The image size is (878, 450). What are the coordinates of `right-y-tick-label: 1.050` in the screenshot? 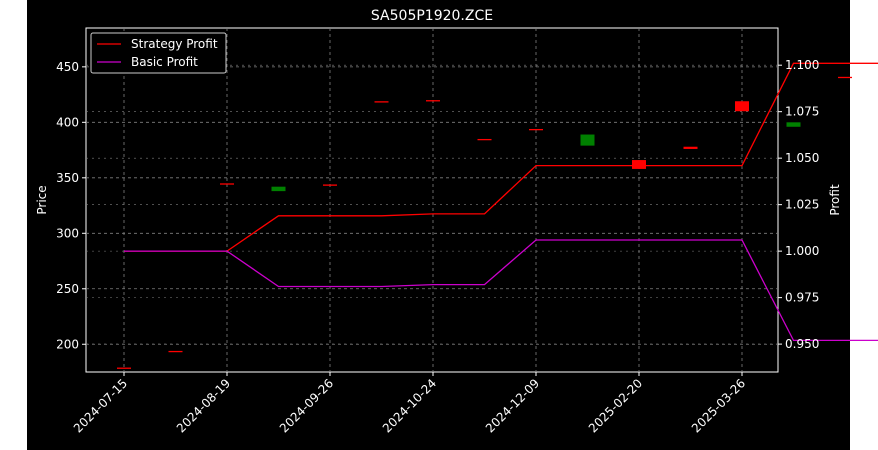 It's located at (802, 158).